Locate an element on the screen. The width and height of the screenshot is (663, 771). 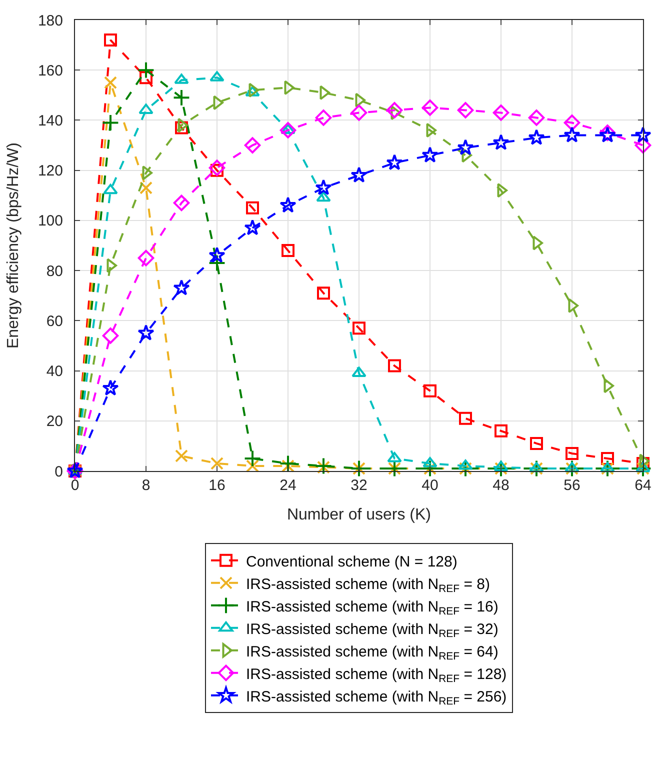
legend-label: Conventional scheme (N = 128) is located at coordinates (352, 561).